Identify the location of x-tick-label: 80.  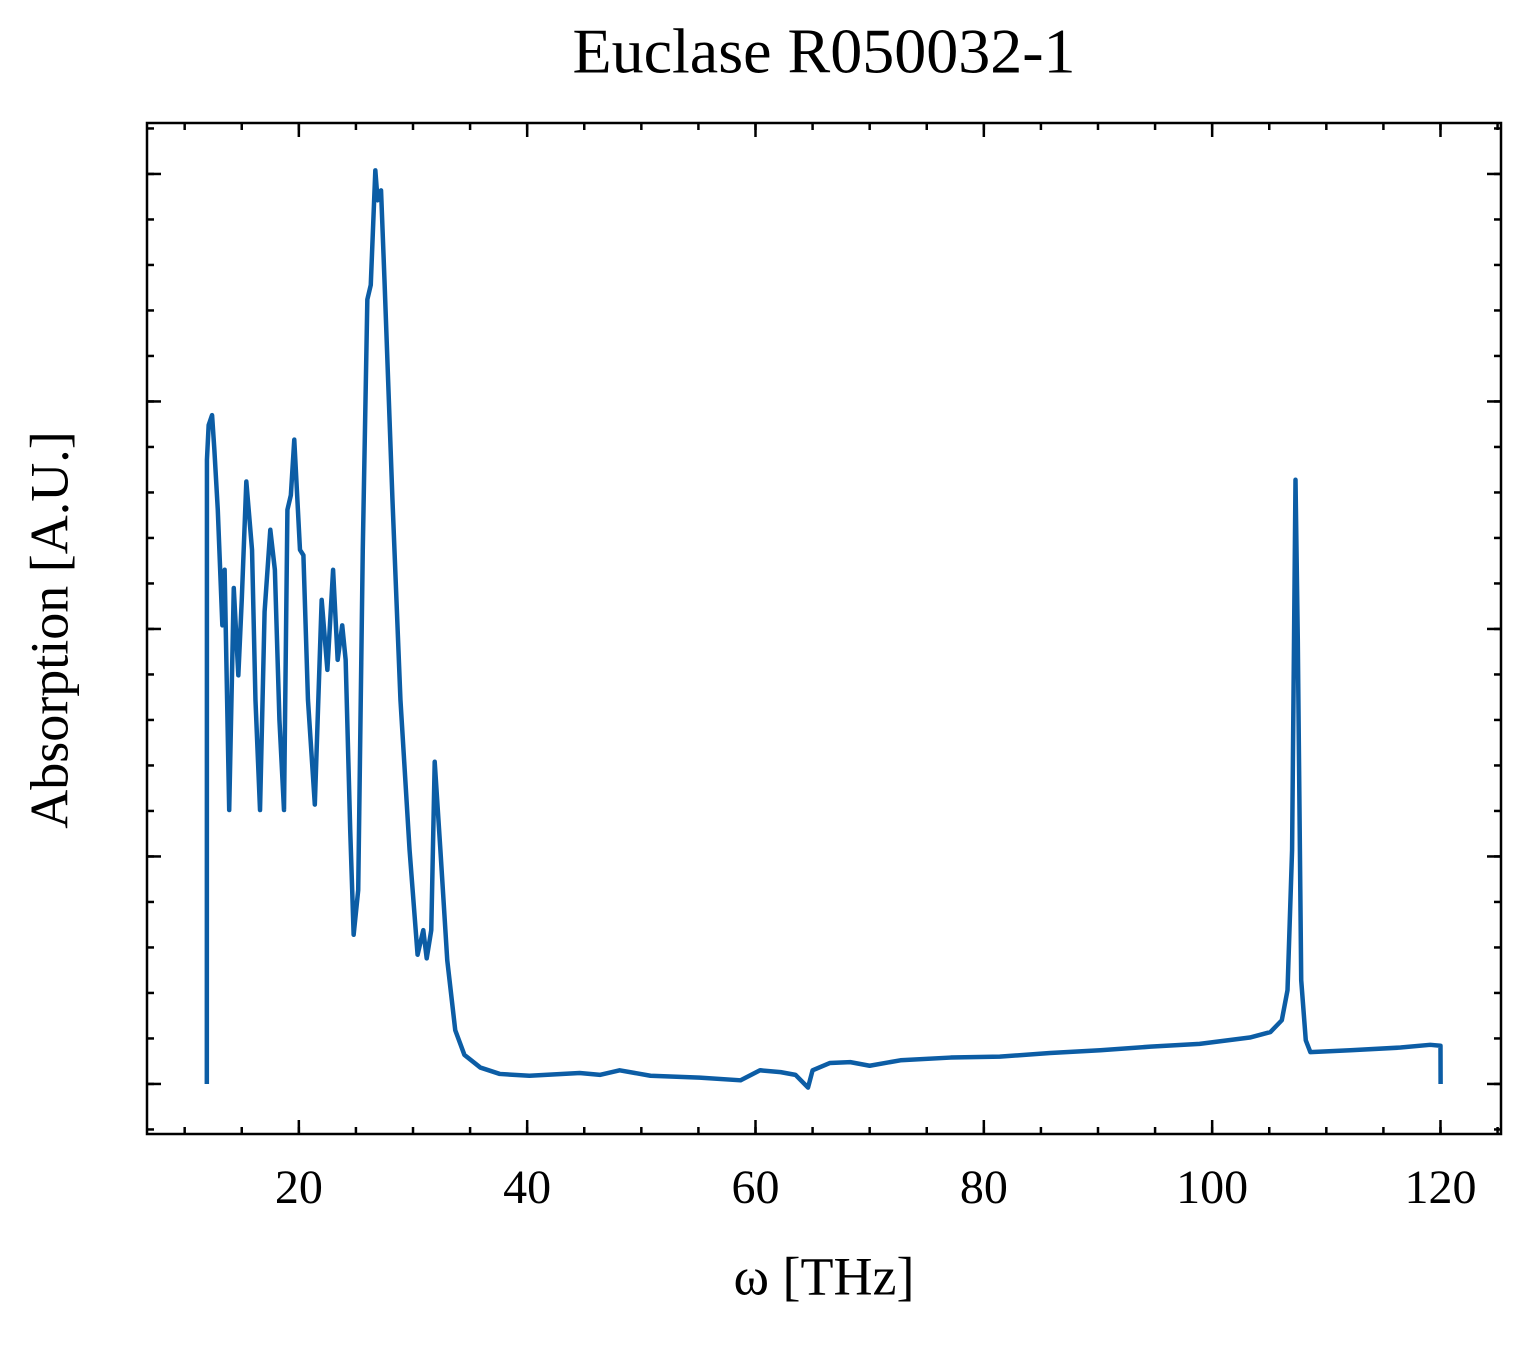
(984, 1187).